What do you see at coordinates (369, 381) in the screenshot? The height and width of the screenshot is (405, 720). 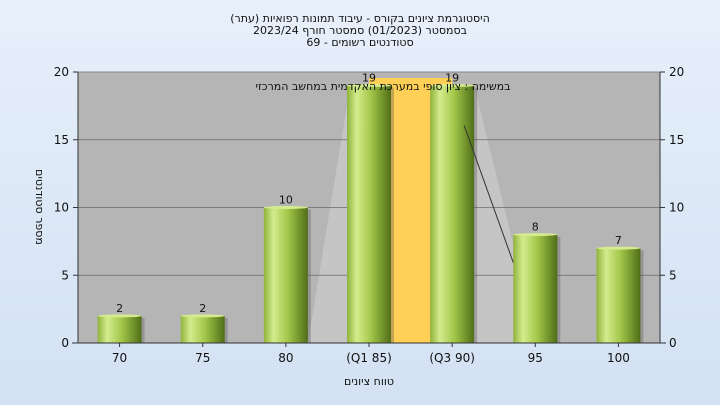 I see `x-axis-label: טווח ציונים` at bounding box center [369, 381].